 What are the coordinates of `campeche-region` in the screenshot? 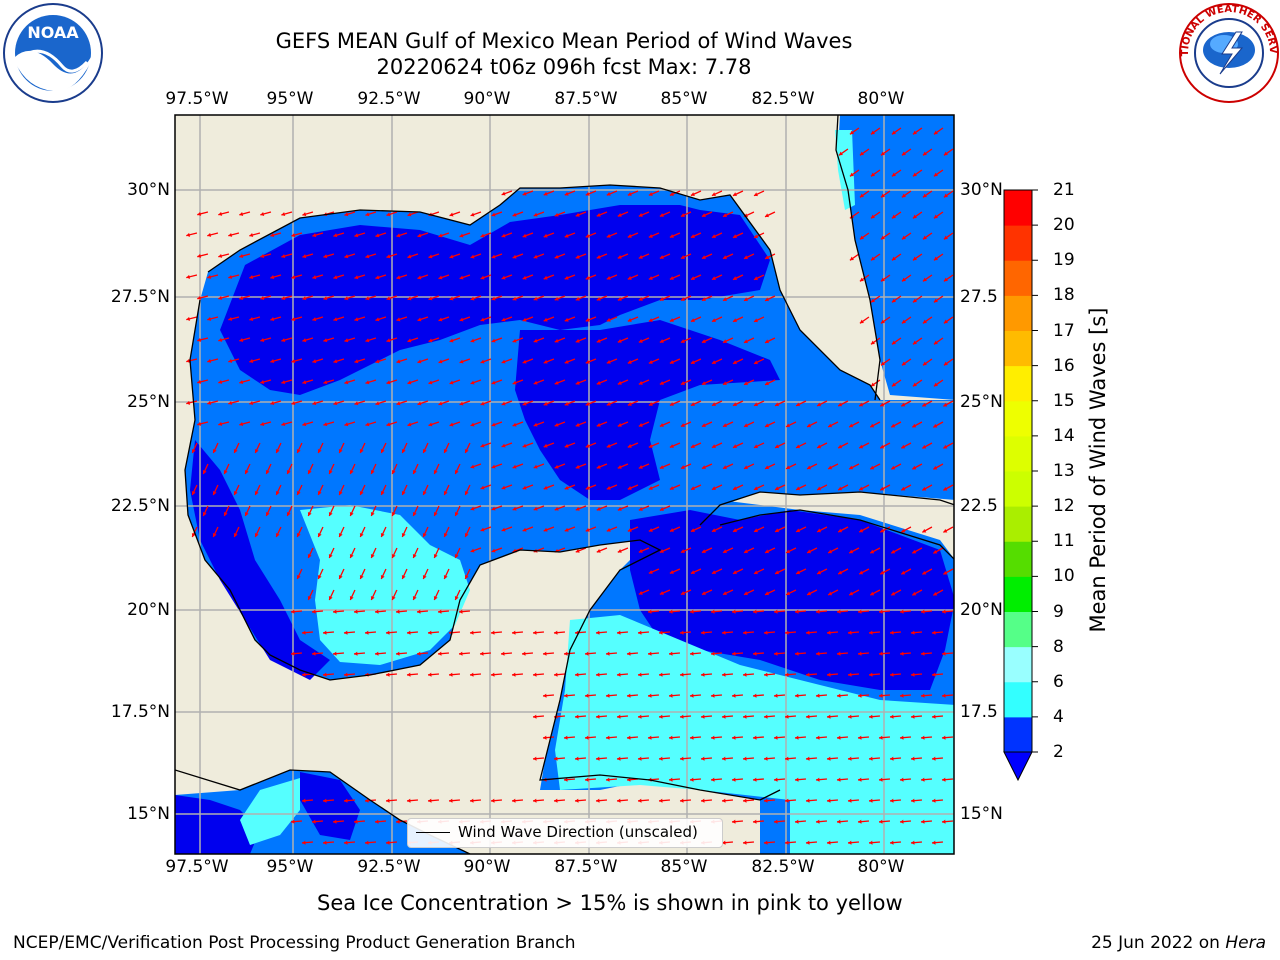 It's located at (385, 585).